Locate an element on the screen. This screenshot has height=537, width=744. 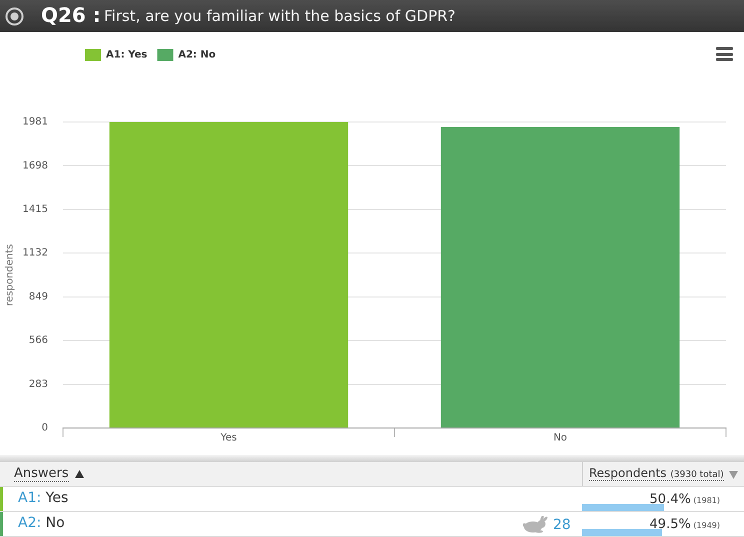
x-tick-label: Yes is located at coordinates (228, 438).